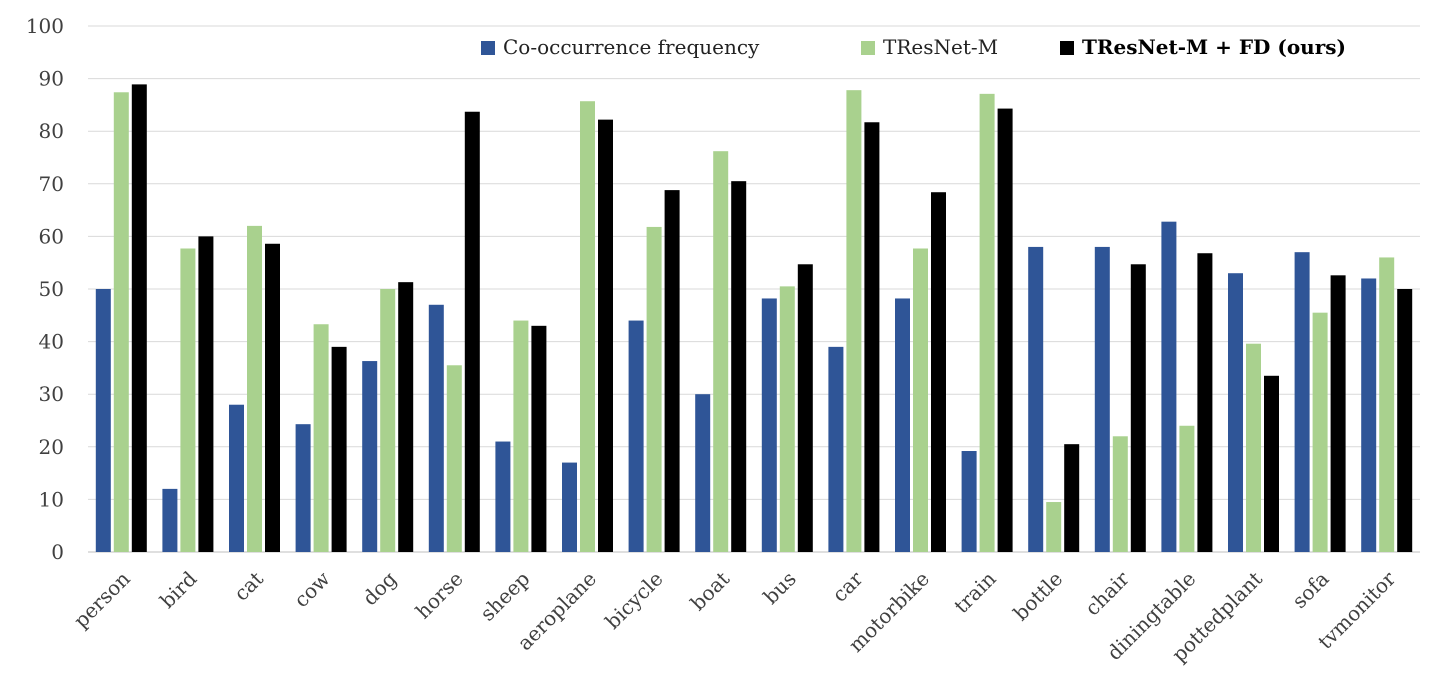 This screenshot has width=1446, height=693. Describe the element at coordinates (57, 552) in the screenshot. I see `y-tick-label: 0` at that location.